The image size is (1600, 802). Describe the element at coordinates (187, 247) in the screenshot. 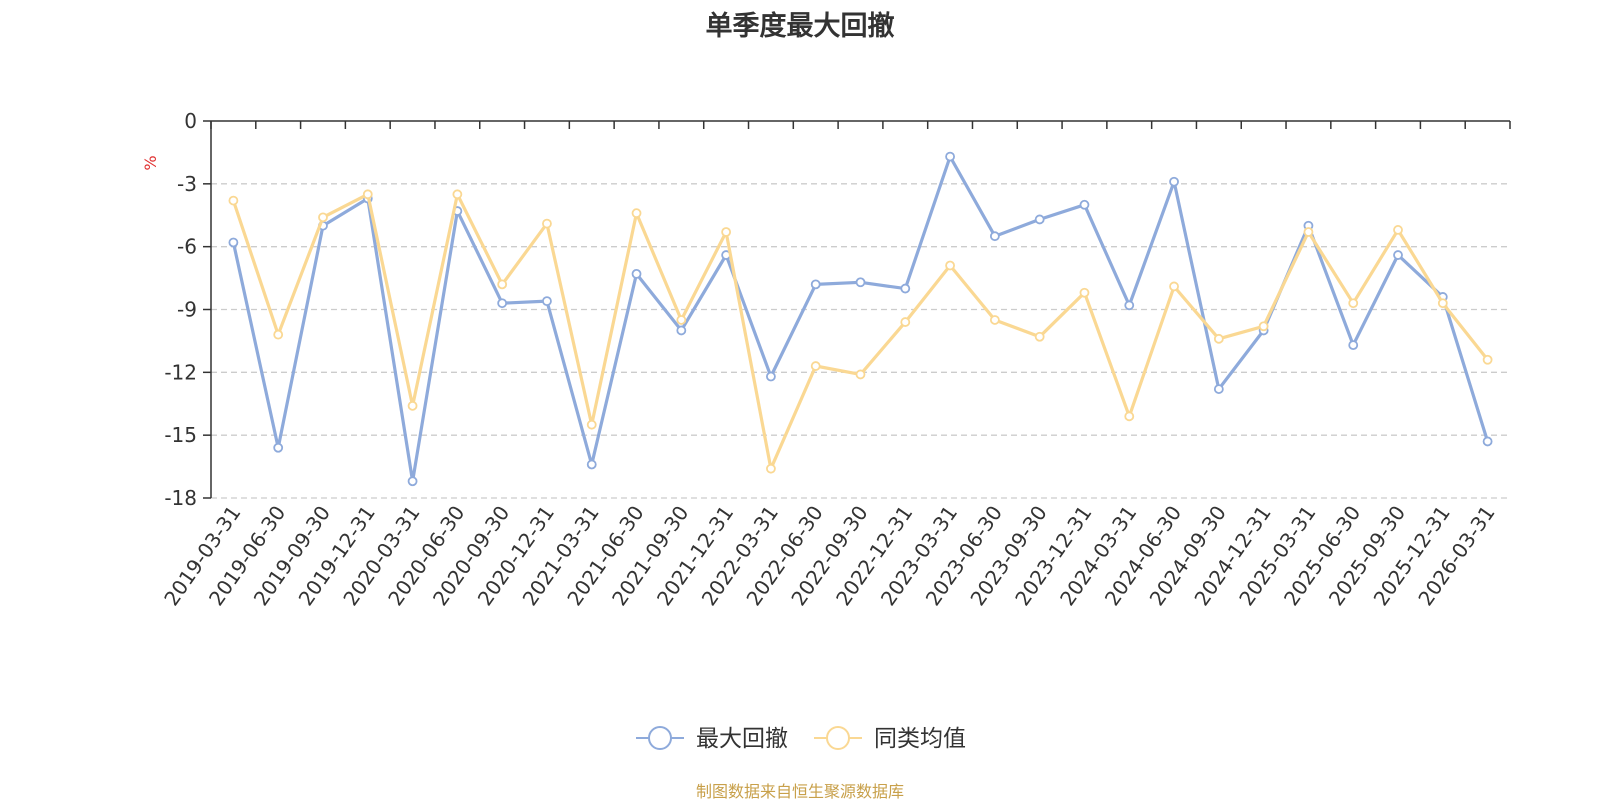

I see `y-tick-label: -6` at that location.